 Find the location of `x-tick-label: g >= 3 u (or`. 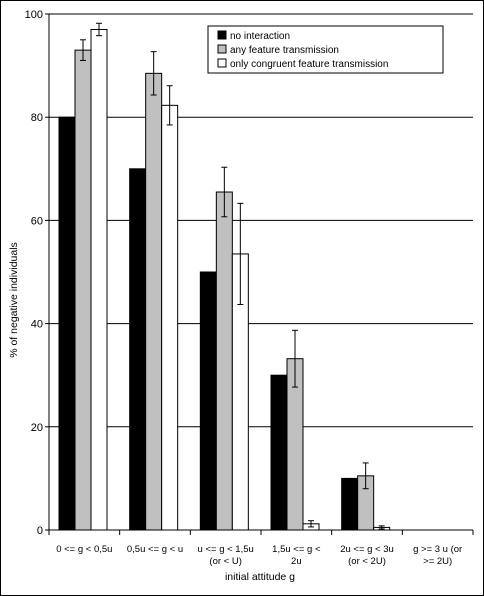

x-tick-label: g >= 3 u (or is located at coordinates (437, 549).